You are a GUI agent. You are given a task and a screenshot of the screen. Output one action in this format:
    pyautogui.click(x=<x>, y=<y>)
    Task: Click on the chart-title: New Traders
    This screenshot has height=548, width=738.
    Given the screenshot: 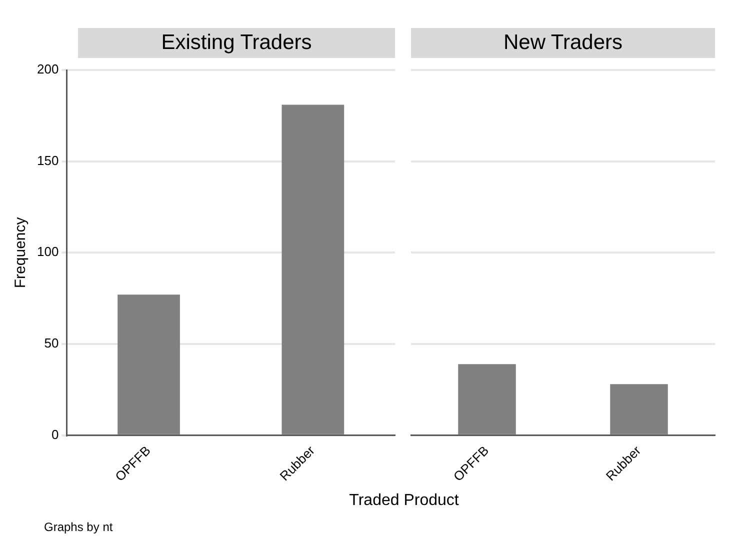 What is the action you would take?
    pyautogui.click(x=563, y=43)
    